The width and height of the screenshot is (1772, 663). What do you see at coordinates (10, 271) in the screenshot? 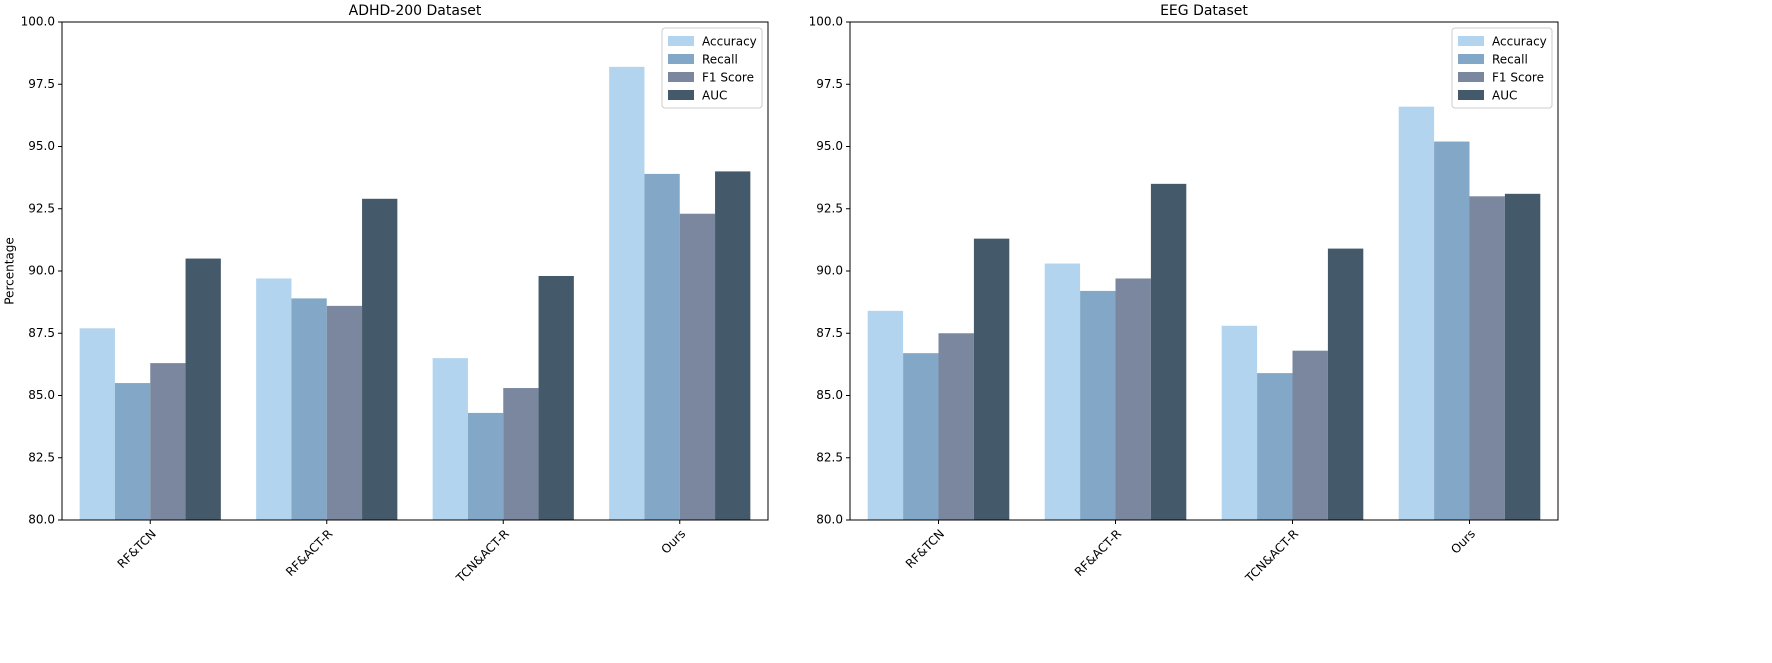
I see `y-axis-label: Percentage` at bounding box center [10, 271].